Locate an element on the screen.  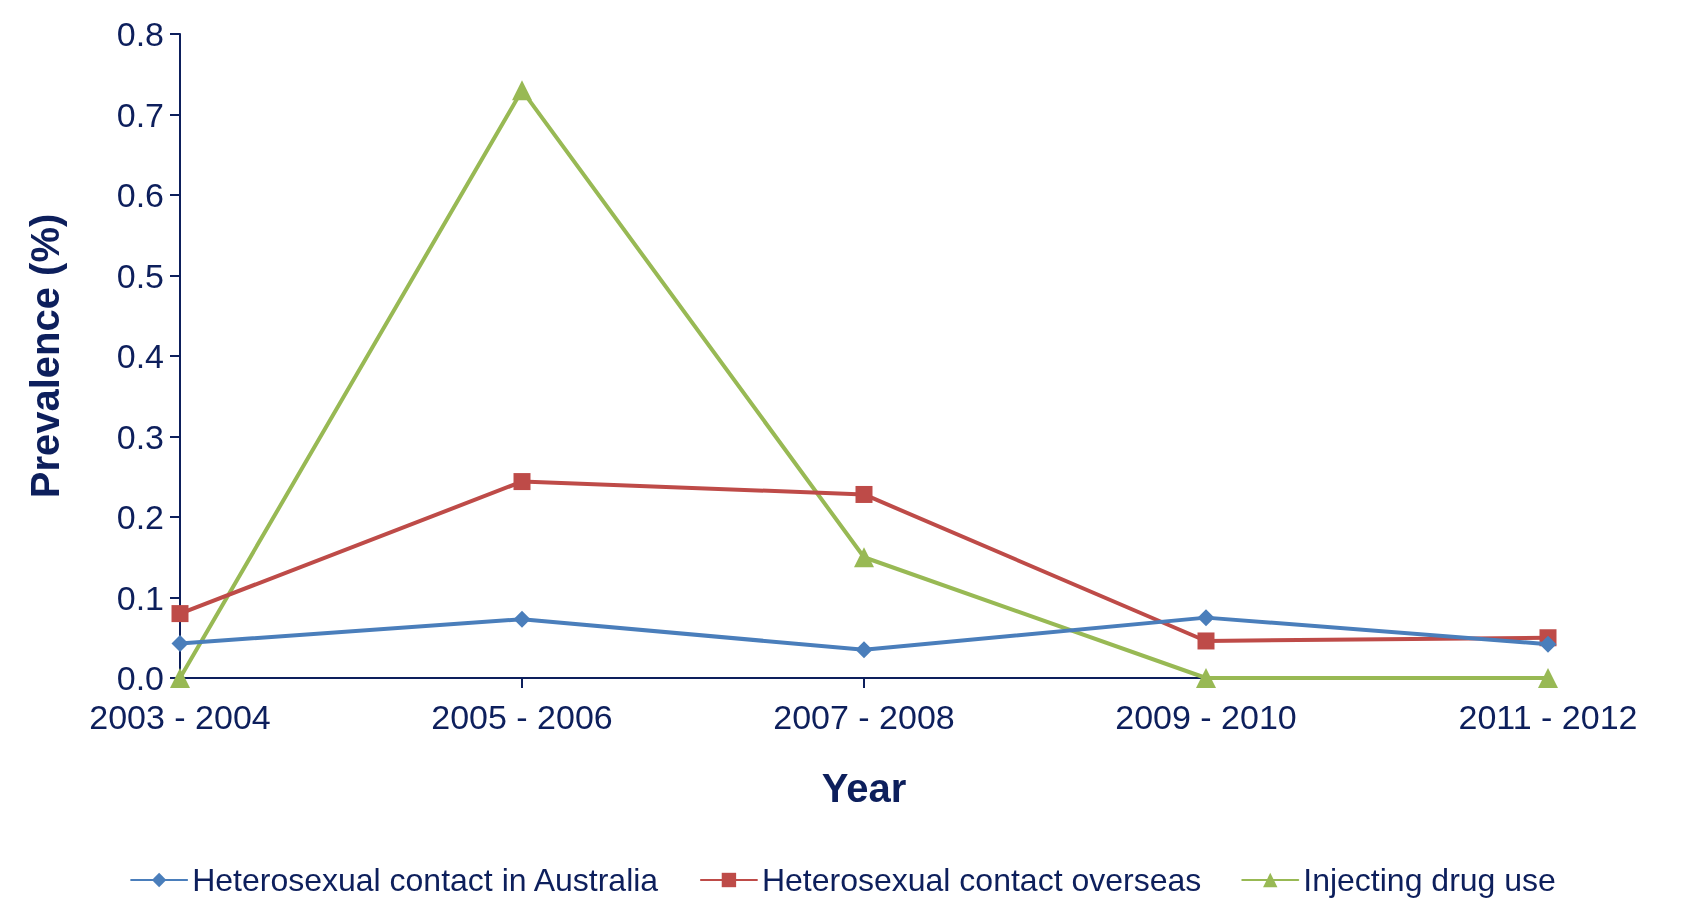
legend-label: Heterosexual contact in Australia is located at coordinates (425, 880).